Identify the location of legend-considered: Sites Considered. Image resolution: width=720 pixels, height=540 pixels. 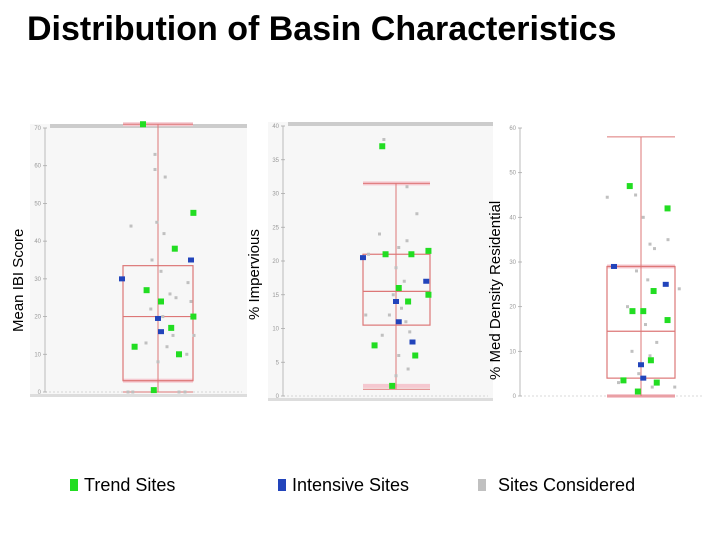
(556, 485).